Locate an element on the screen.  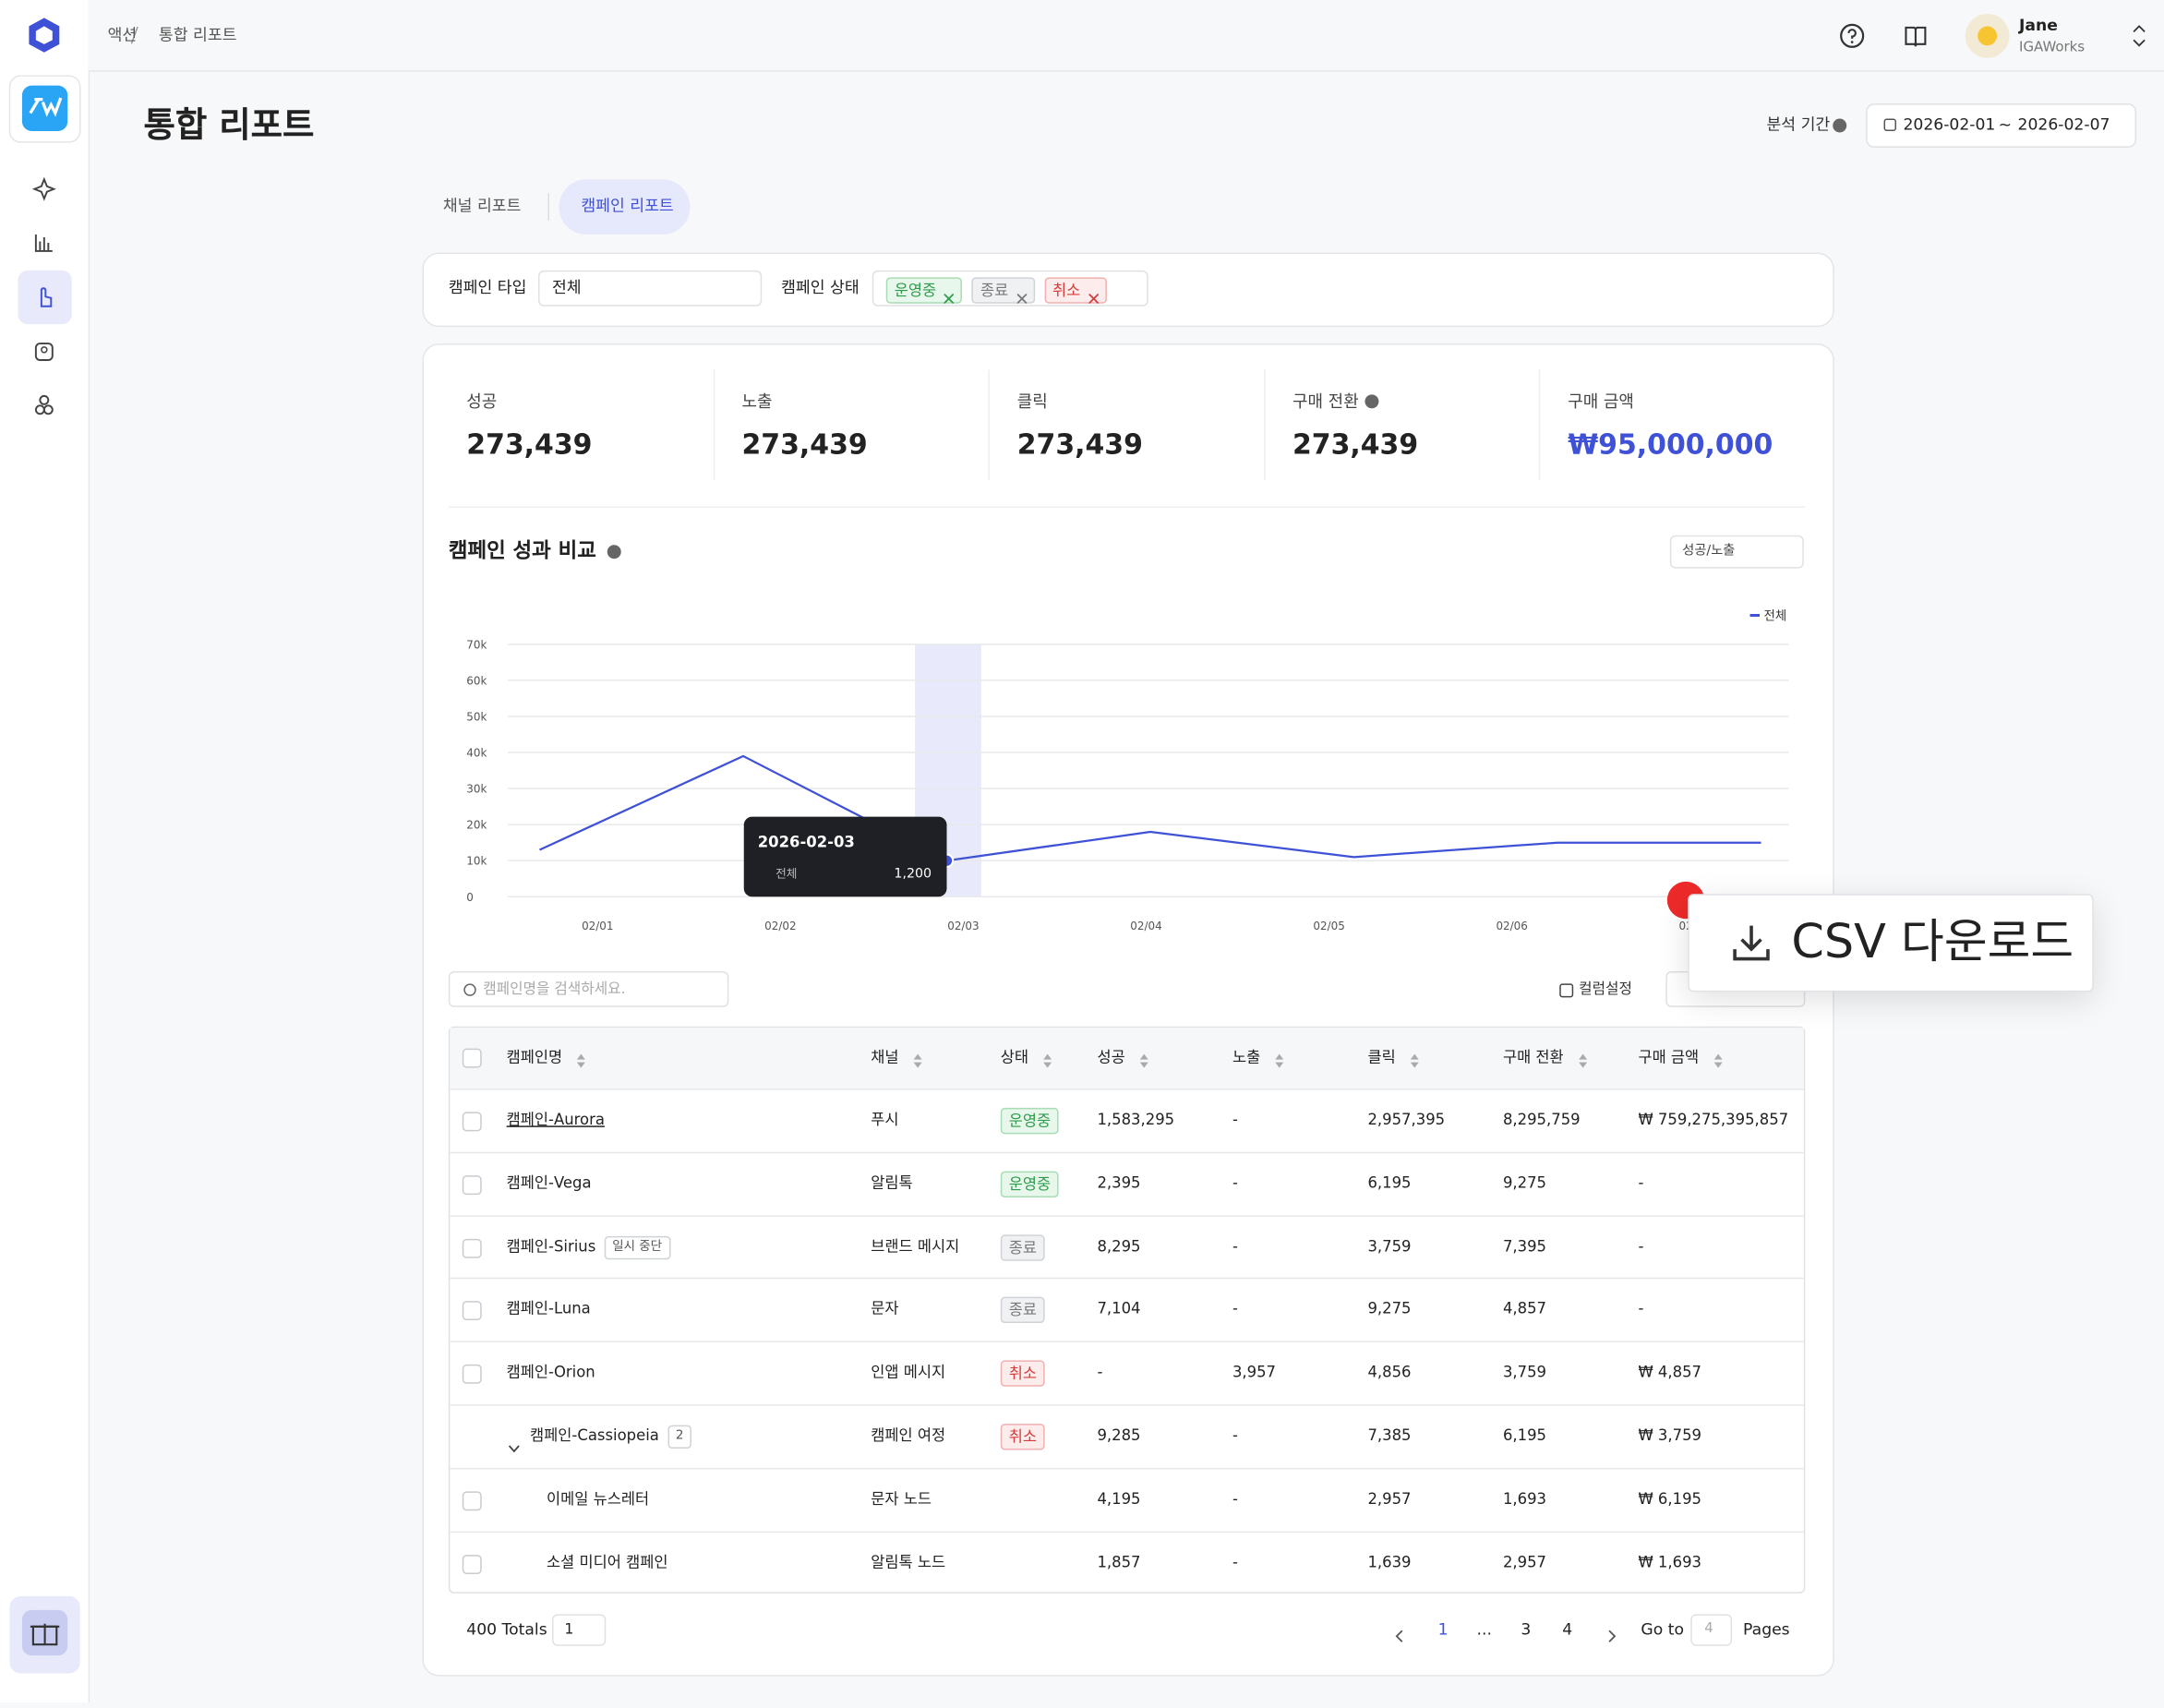
metric-select is located at coordinates (1736, 552).